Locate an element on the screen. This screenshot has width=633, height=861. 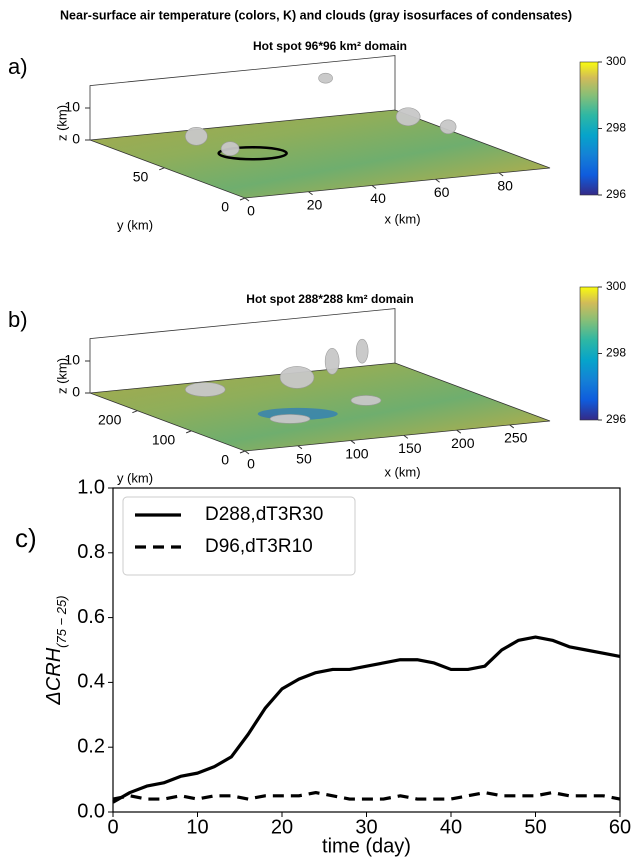
panel-label: c) is located at coordinates (26, 538).